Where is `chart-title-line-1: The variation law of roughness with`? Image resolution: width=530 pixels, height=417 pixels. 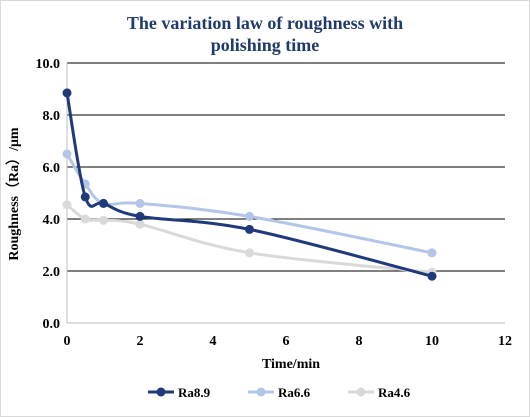
chart-title-line-1: The variation law of roughness with is located at coordinates (265, 23).